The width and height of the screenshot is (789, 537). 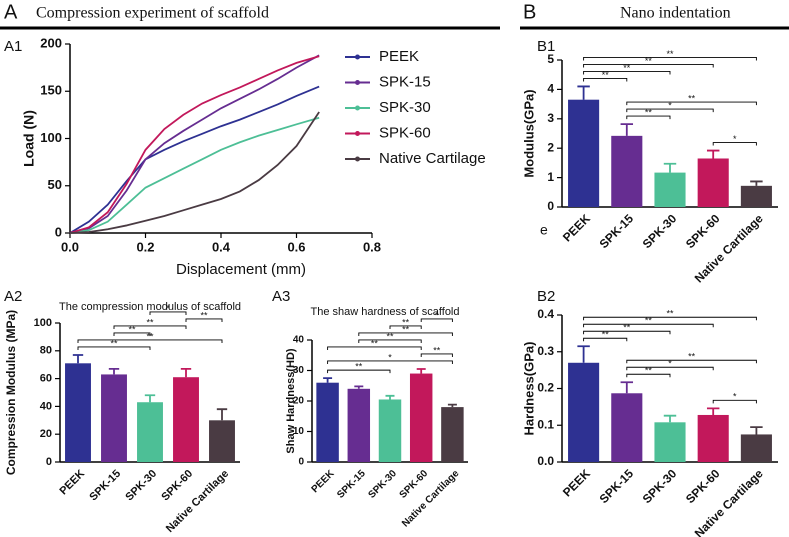 What do you see at coordinates (550, 147) in the screenshot?
I see `y-tick-label: 2` at bounding box center [550, 147].